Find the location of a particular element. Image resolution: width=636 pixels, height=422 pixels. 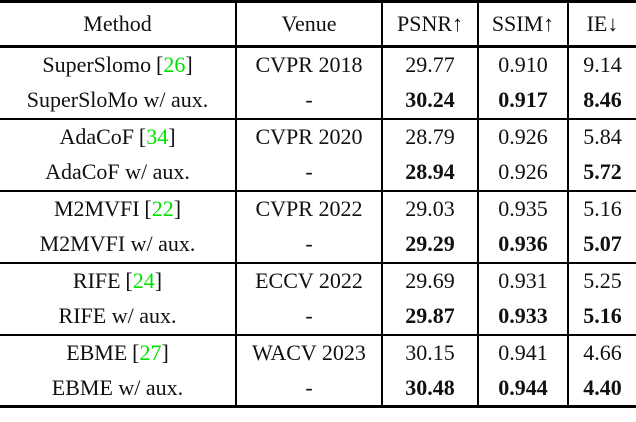

header-row: Method Venue PSNR↑ SSIM↑ IE↓ is located at coordinates (318, 24).